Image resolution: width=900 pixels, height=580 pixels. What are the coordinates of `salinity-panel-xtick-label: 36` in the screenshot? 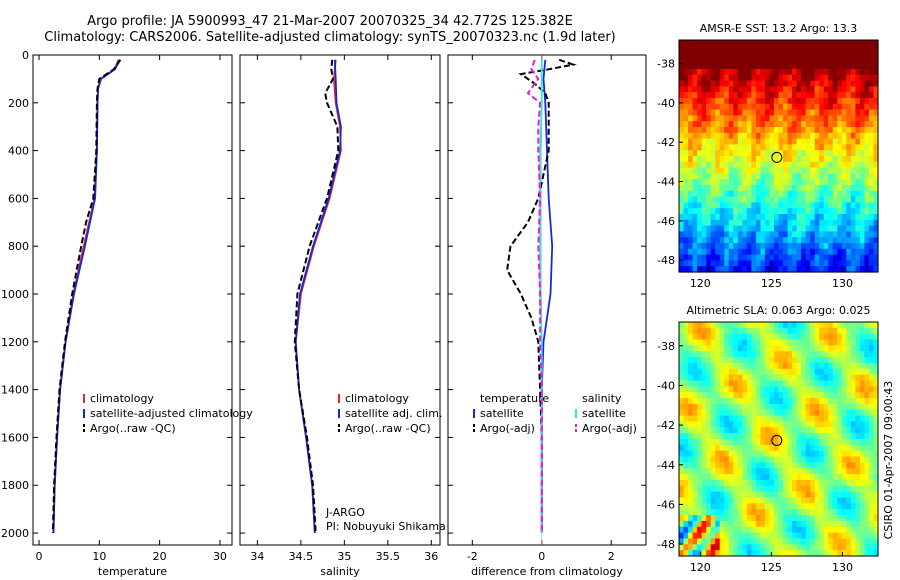 It's located at (431, 556).